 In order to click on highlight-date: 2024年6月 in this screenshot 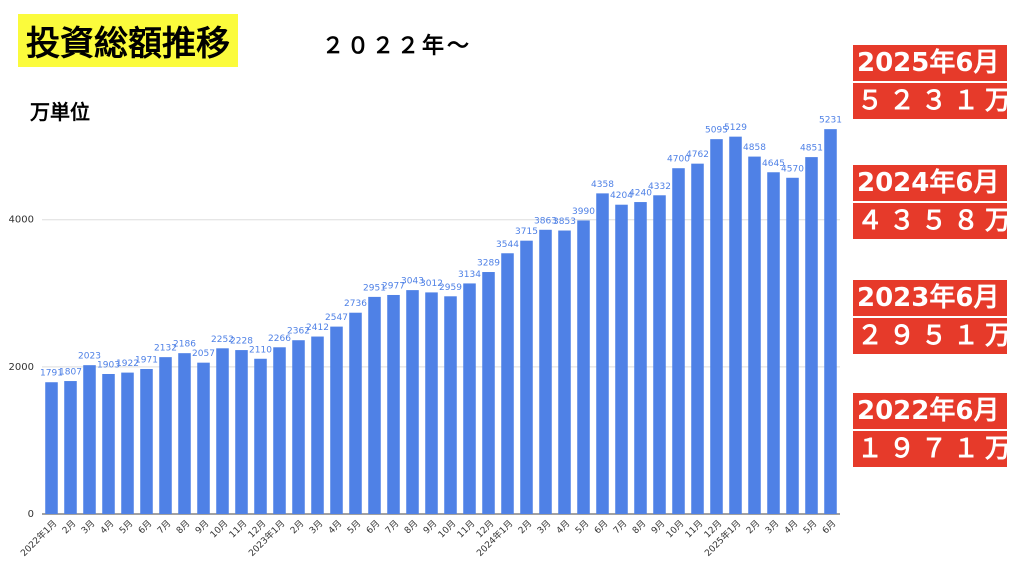, I will do `click(930, 183)`.